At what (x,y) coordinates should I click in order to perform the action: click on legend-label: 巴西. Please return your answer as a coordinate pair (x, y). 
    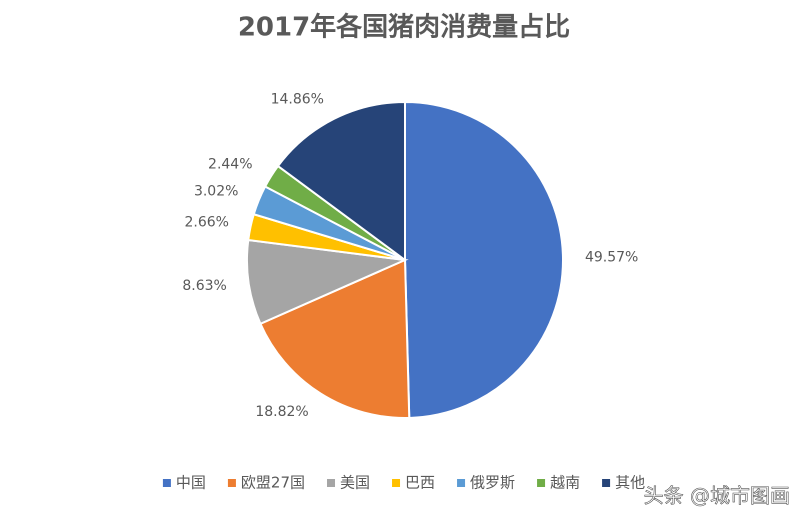
    Looking at the image, I should click on (420, 483).